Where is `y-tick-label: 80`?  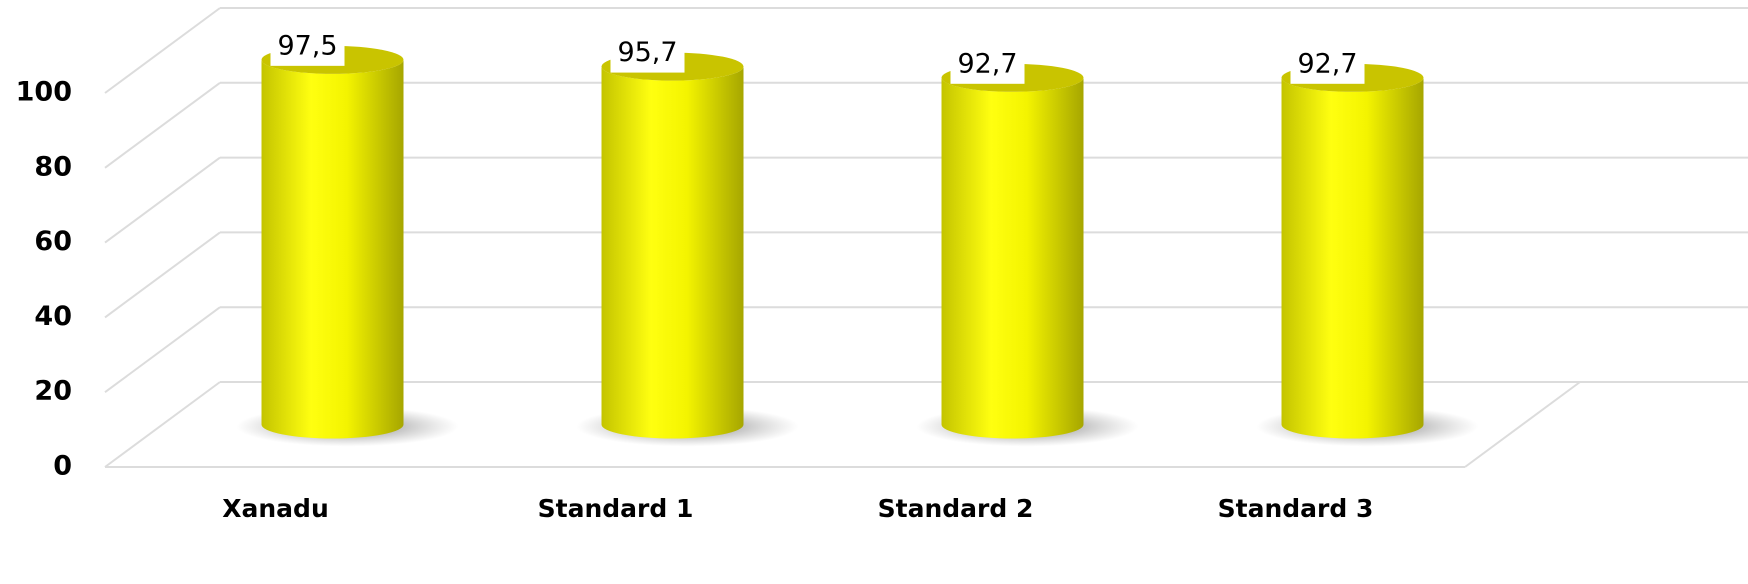
y-tick-label: 80 is located at coordinates (53, 166).